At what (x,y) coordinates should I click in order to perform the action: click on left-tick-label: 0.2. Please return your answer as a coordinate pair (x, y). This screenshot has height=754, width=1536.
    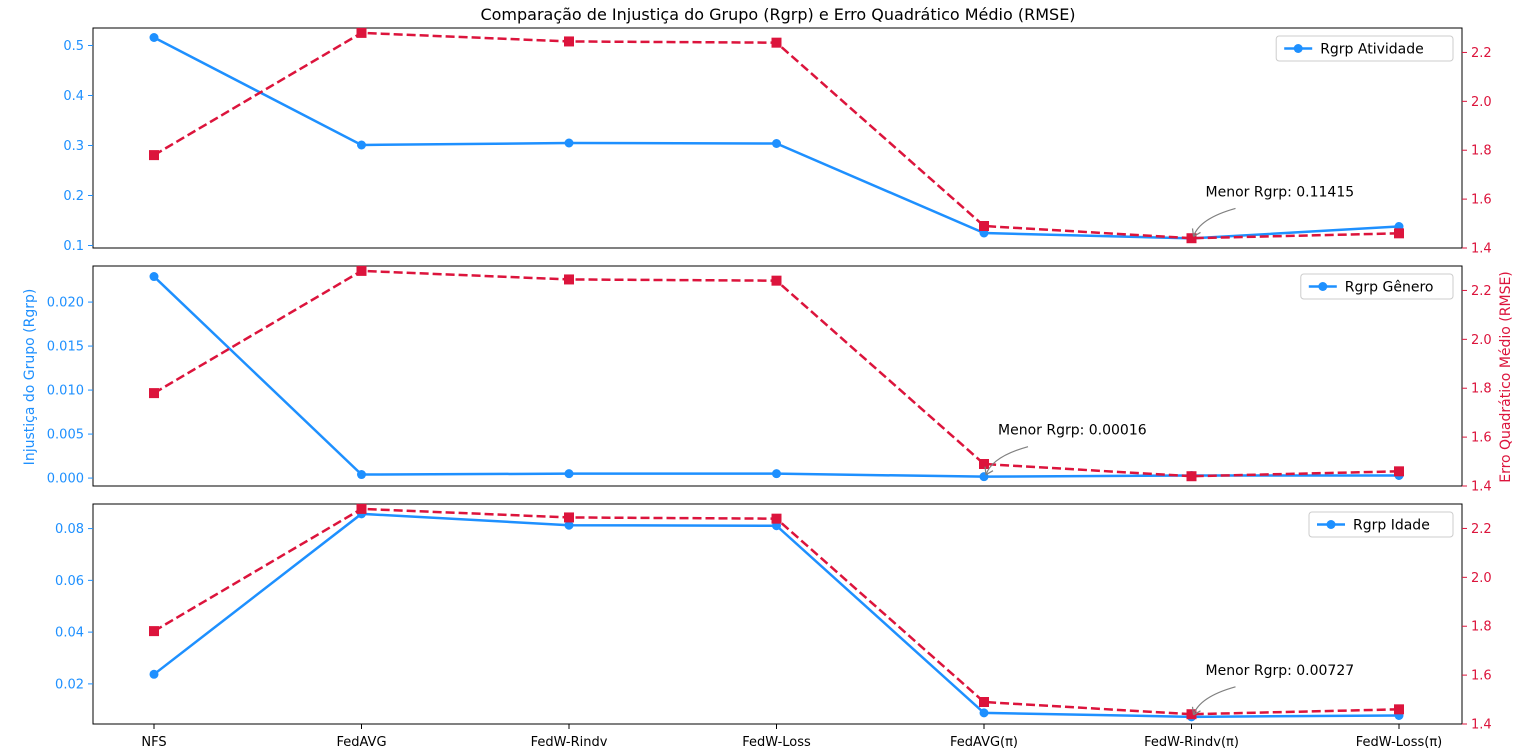
    Looking at the image, I should click on (73, 196).